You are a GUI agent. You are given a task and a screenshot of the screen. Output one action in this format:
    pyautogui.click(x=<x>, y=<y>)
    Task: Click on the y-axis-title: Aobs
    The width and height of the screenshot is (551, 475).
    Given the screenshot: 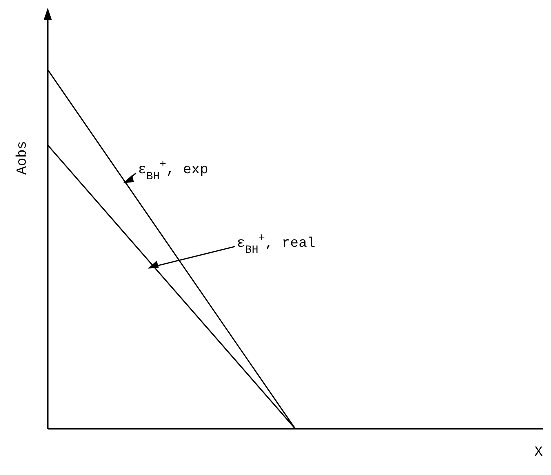 What is the action you would take?
    pyautogui.click(x=23, y=158)
    